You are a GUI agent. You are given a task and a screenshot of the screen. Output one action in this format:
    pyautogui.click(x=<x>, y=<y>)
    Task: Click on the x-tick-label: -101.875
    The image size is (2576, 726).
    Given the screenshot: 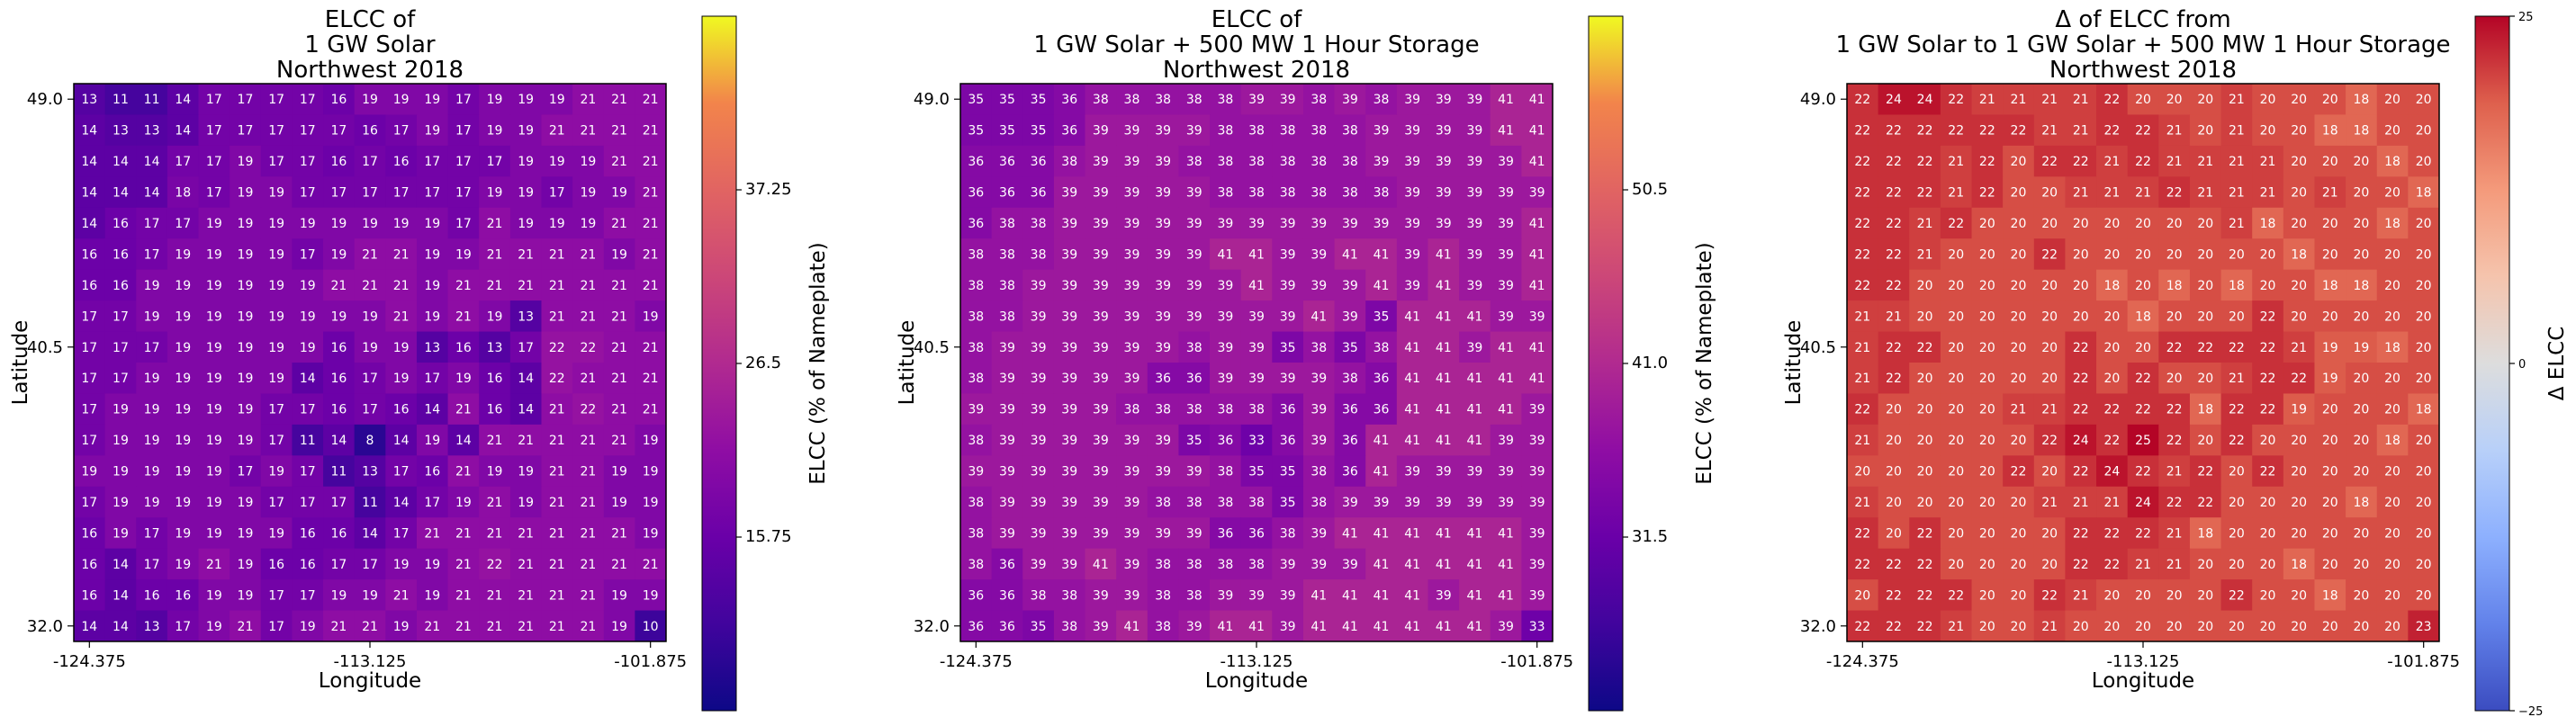 What is the action you would take?
    pyautogui.click(x=650, y=661)
    